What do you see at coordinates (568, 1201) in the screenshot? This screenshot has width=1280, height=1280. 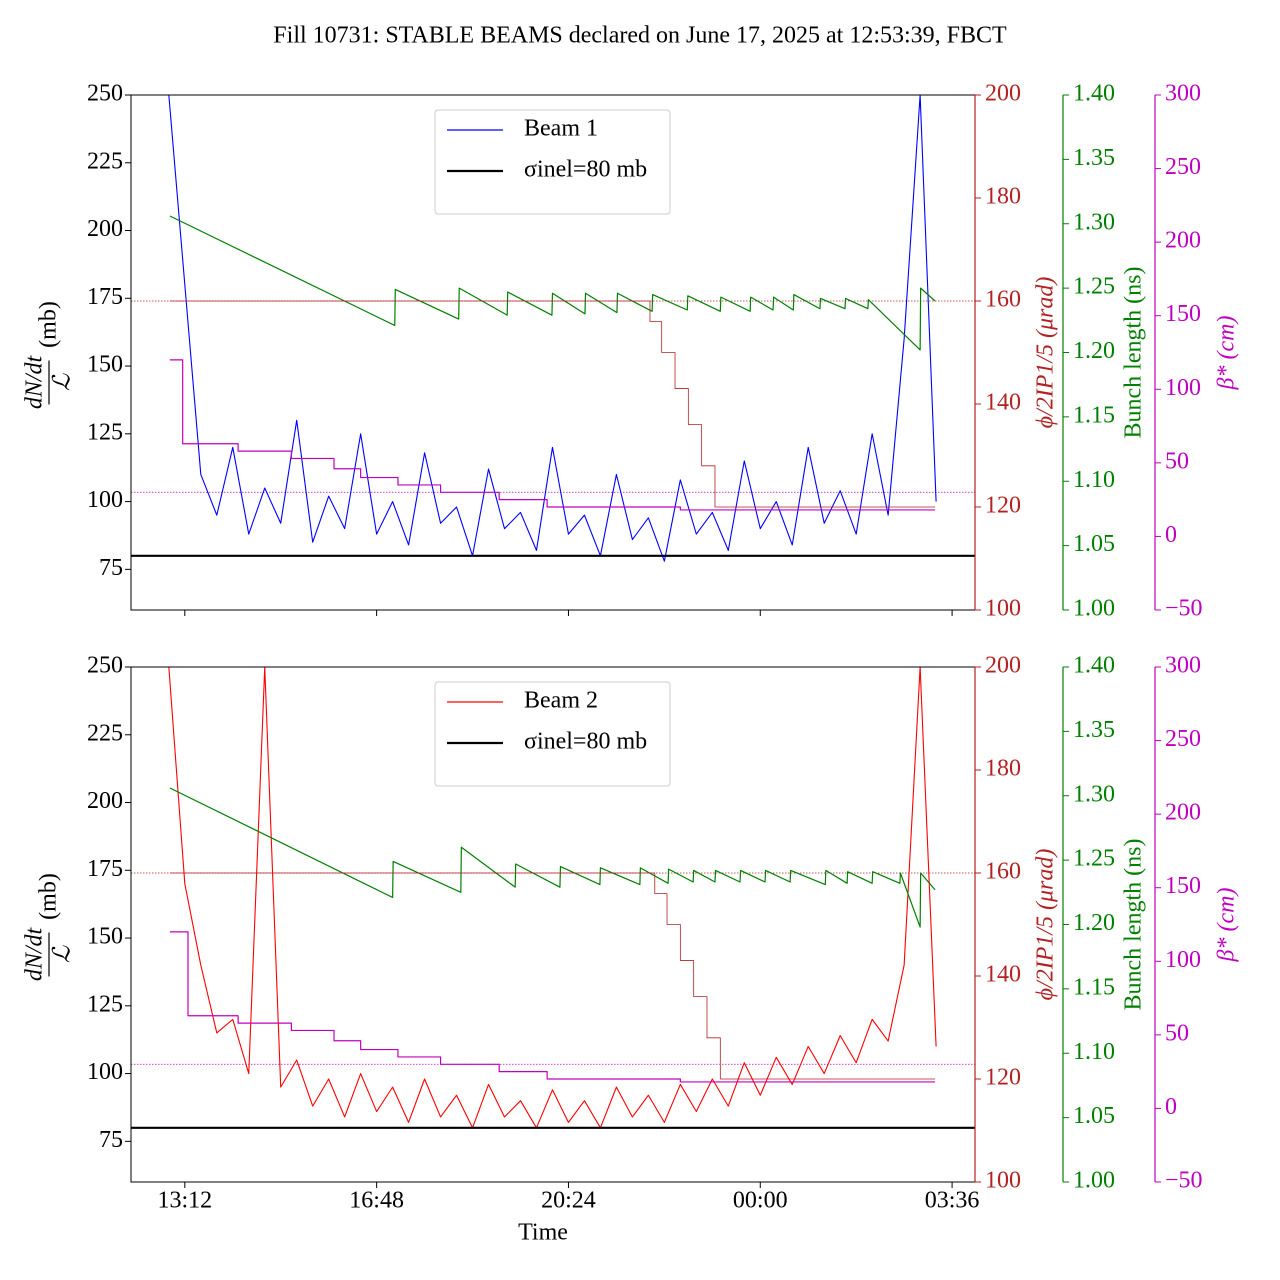 I see `x-tick-label: 20:24` at bounding box center [568, 1201].